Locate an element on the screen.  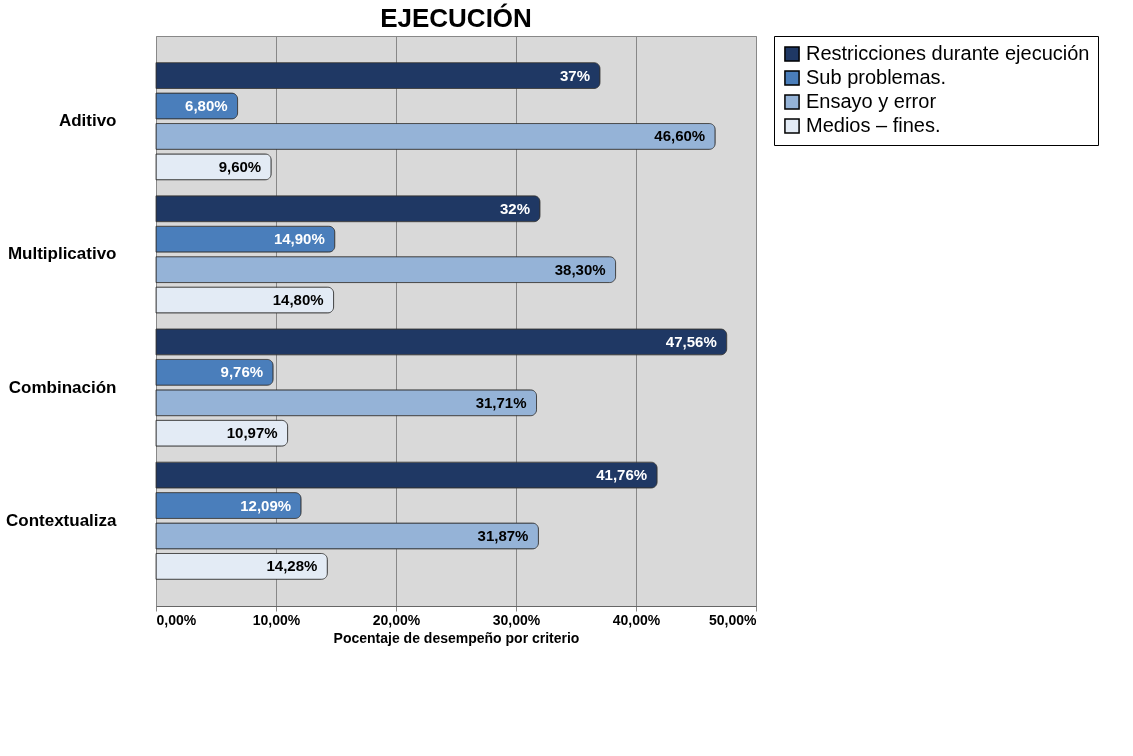
x-tick-label: 20,00% is located at coordinates (396, 619).